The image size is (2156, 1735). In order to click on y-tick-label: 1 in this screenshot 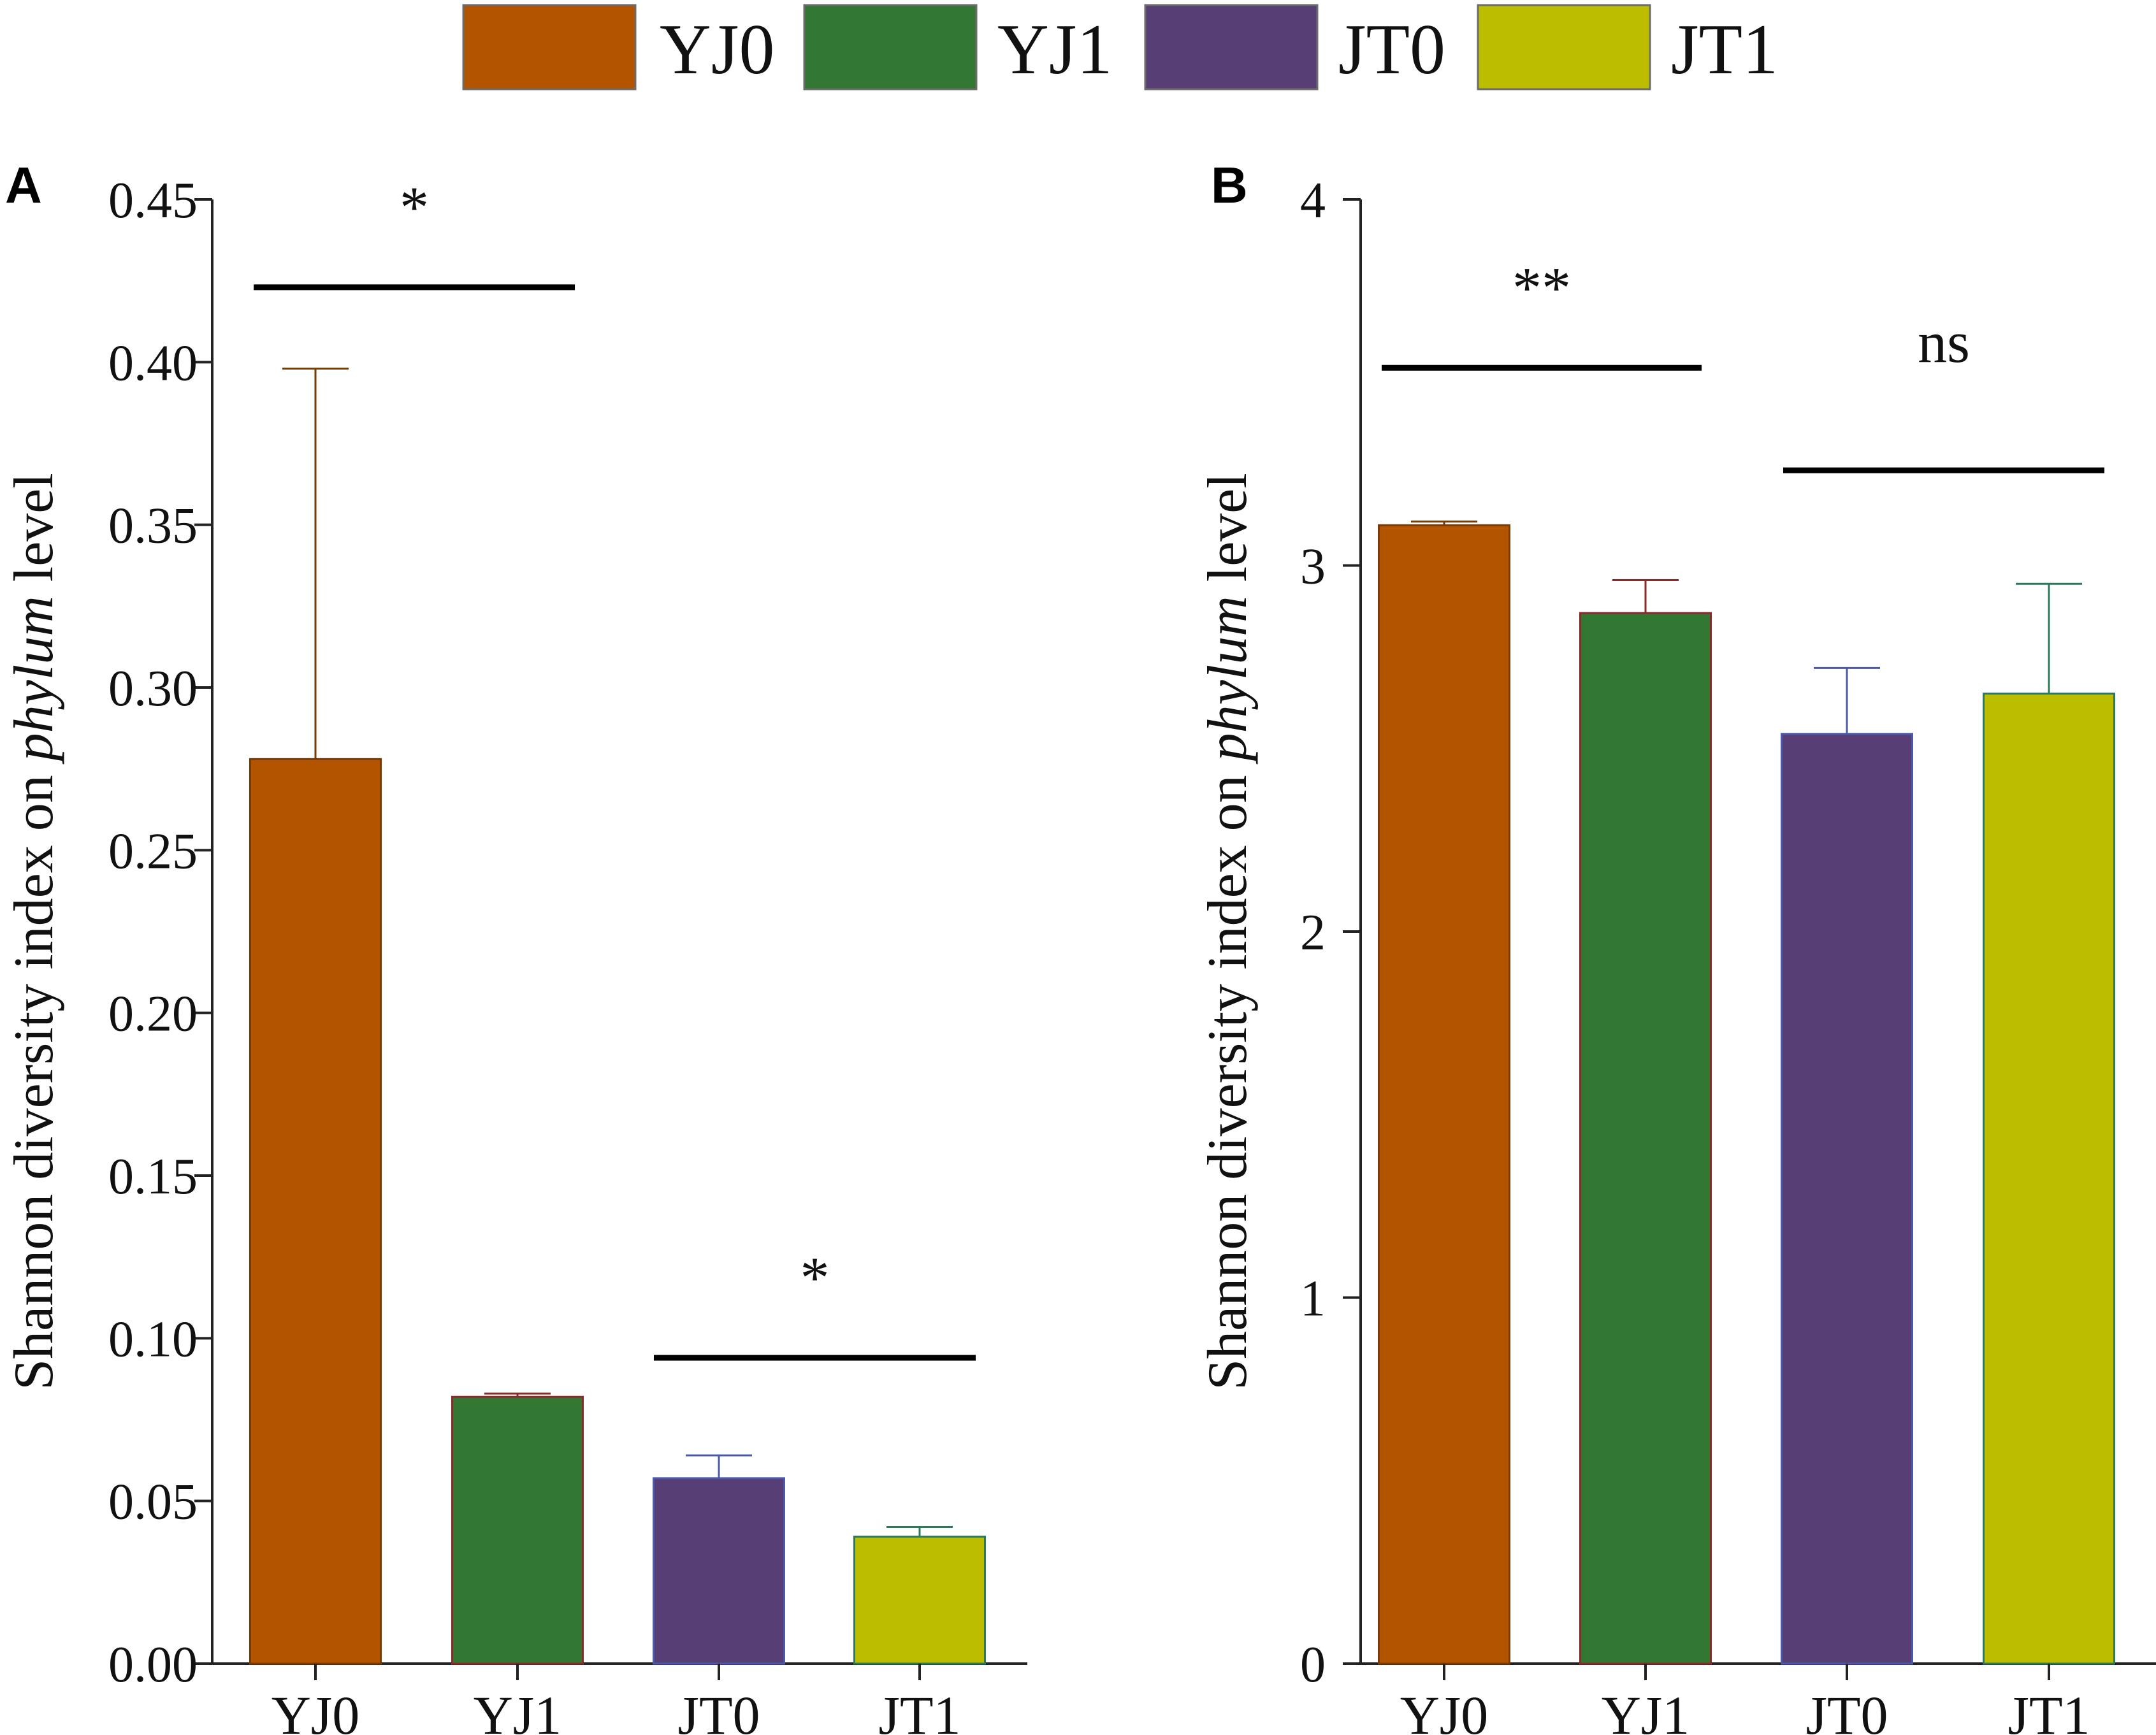, I will do `click(1313, 1299)`.